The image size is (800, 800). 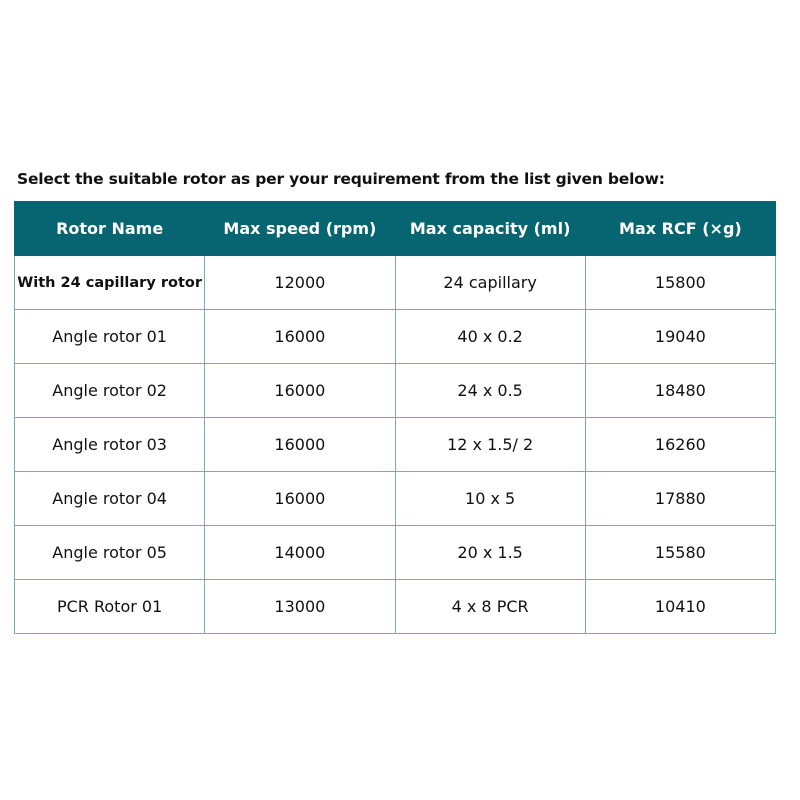 I want to click on table-row: Angle rotor 02 16000 24 x 0.5 18480, so click(x=395, y=390).